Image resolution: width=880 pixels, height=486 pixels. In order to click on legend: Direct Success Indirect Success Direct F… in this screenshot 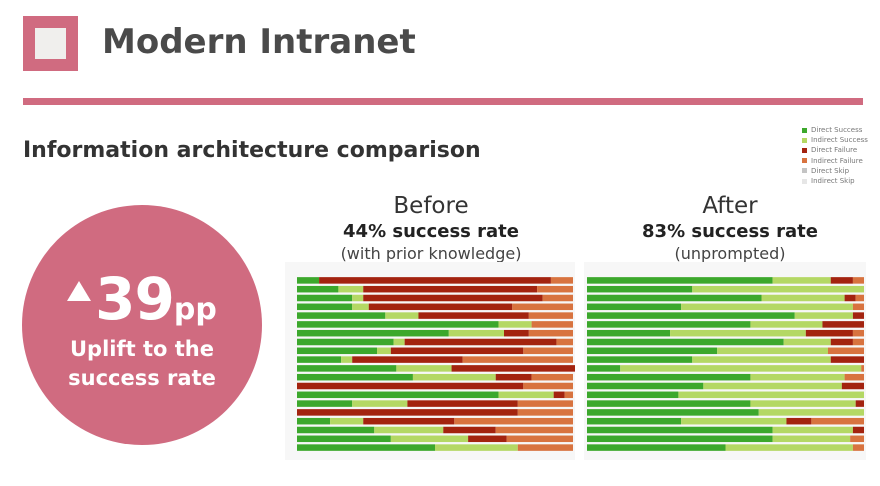, I will do `click(835, 155)`.